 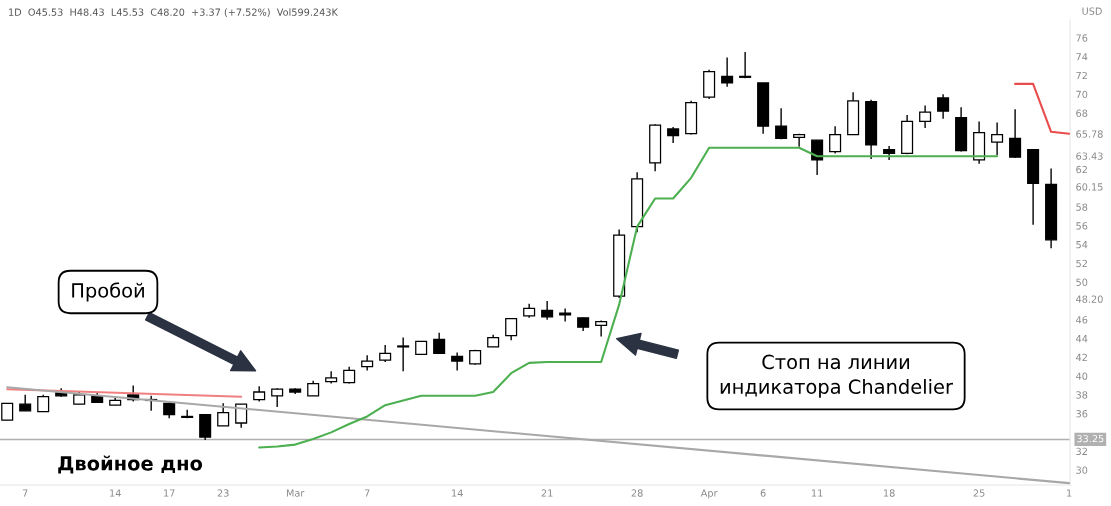 What do you see at coordinates (1082, 320) in the screenshot?
I see `y-tick-label: 46` at bounding box center [1082, 320].